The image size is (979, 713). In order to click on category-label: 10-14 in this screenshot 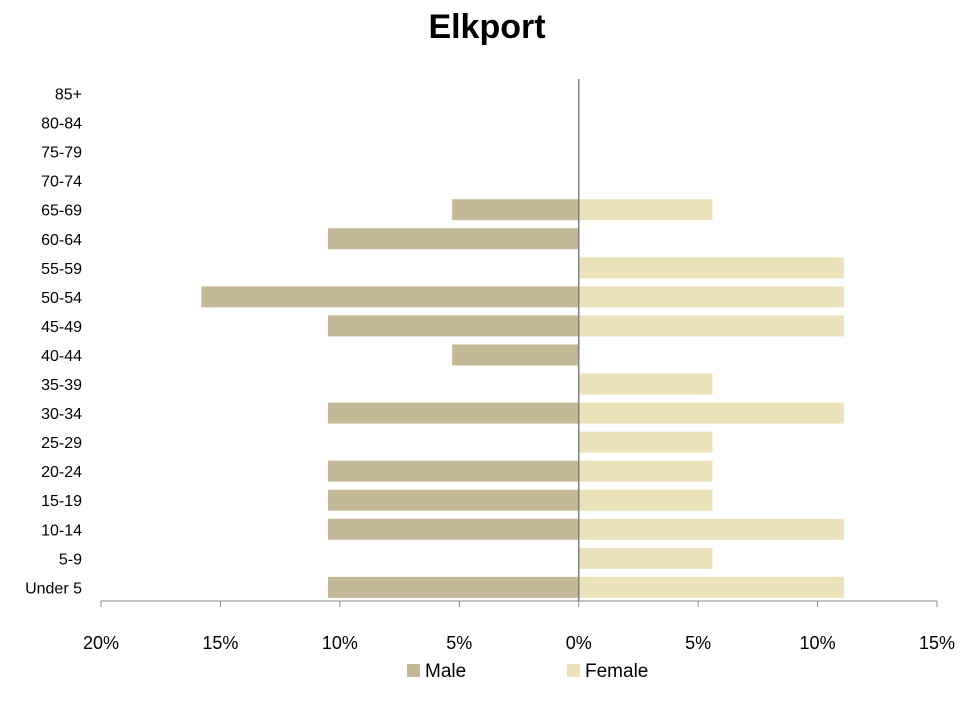, I will do `click(61, 530)`.